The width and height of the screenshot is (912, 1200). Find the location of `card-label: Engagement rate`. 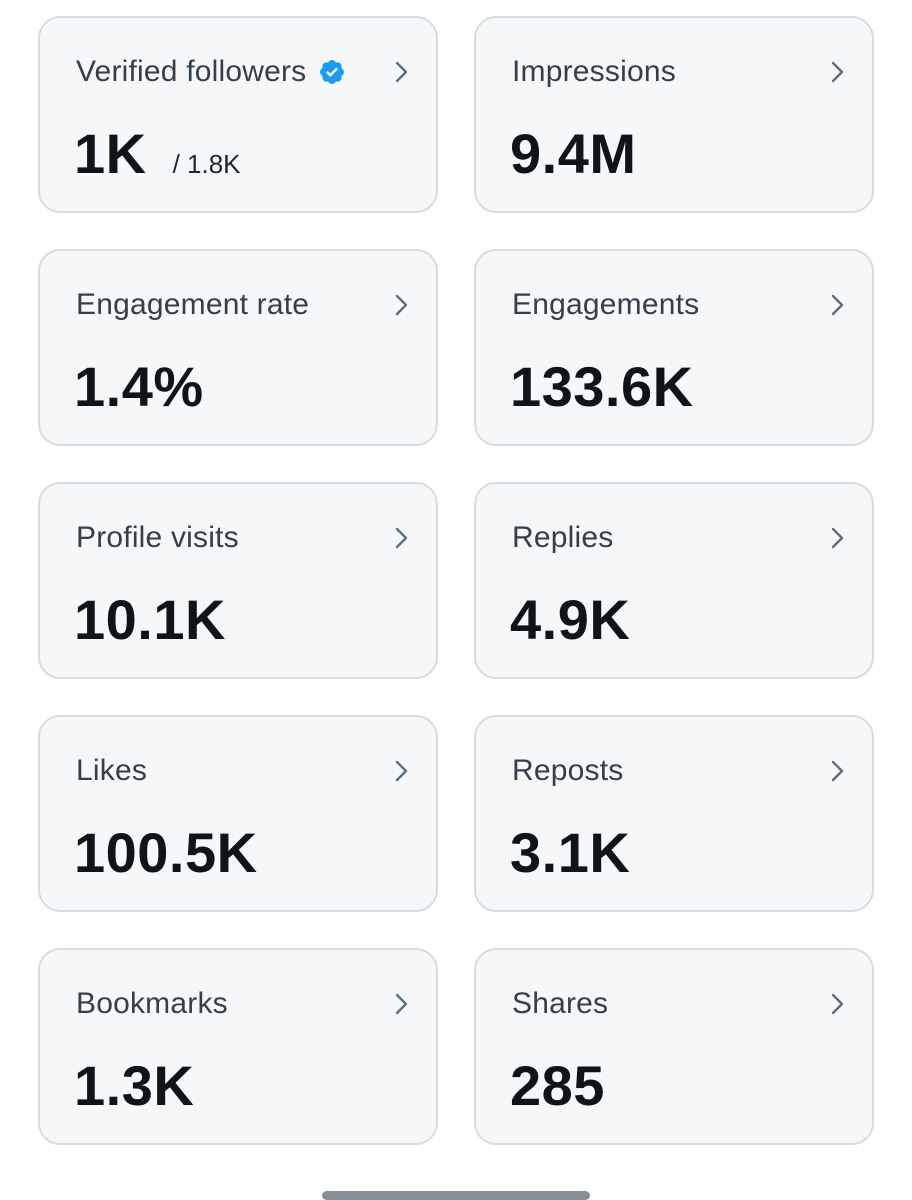

card-label: Engagement rate is located at coordinates (193, 304).